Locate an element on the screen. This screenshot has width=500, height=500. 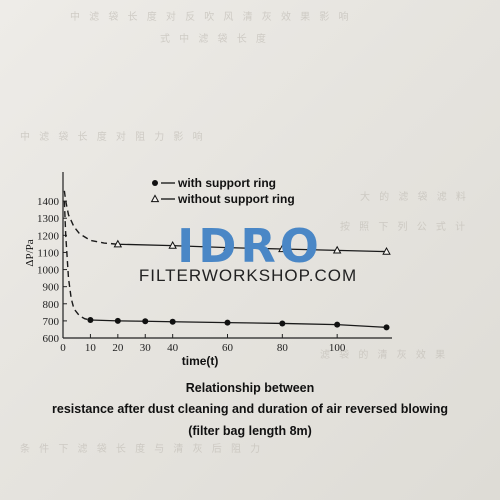
series-1-line is located at coordinates (252, 248).